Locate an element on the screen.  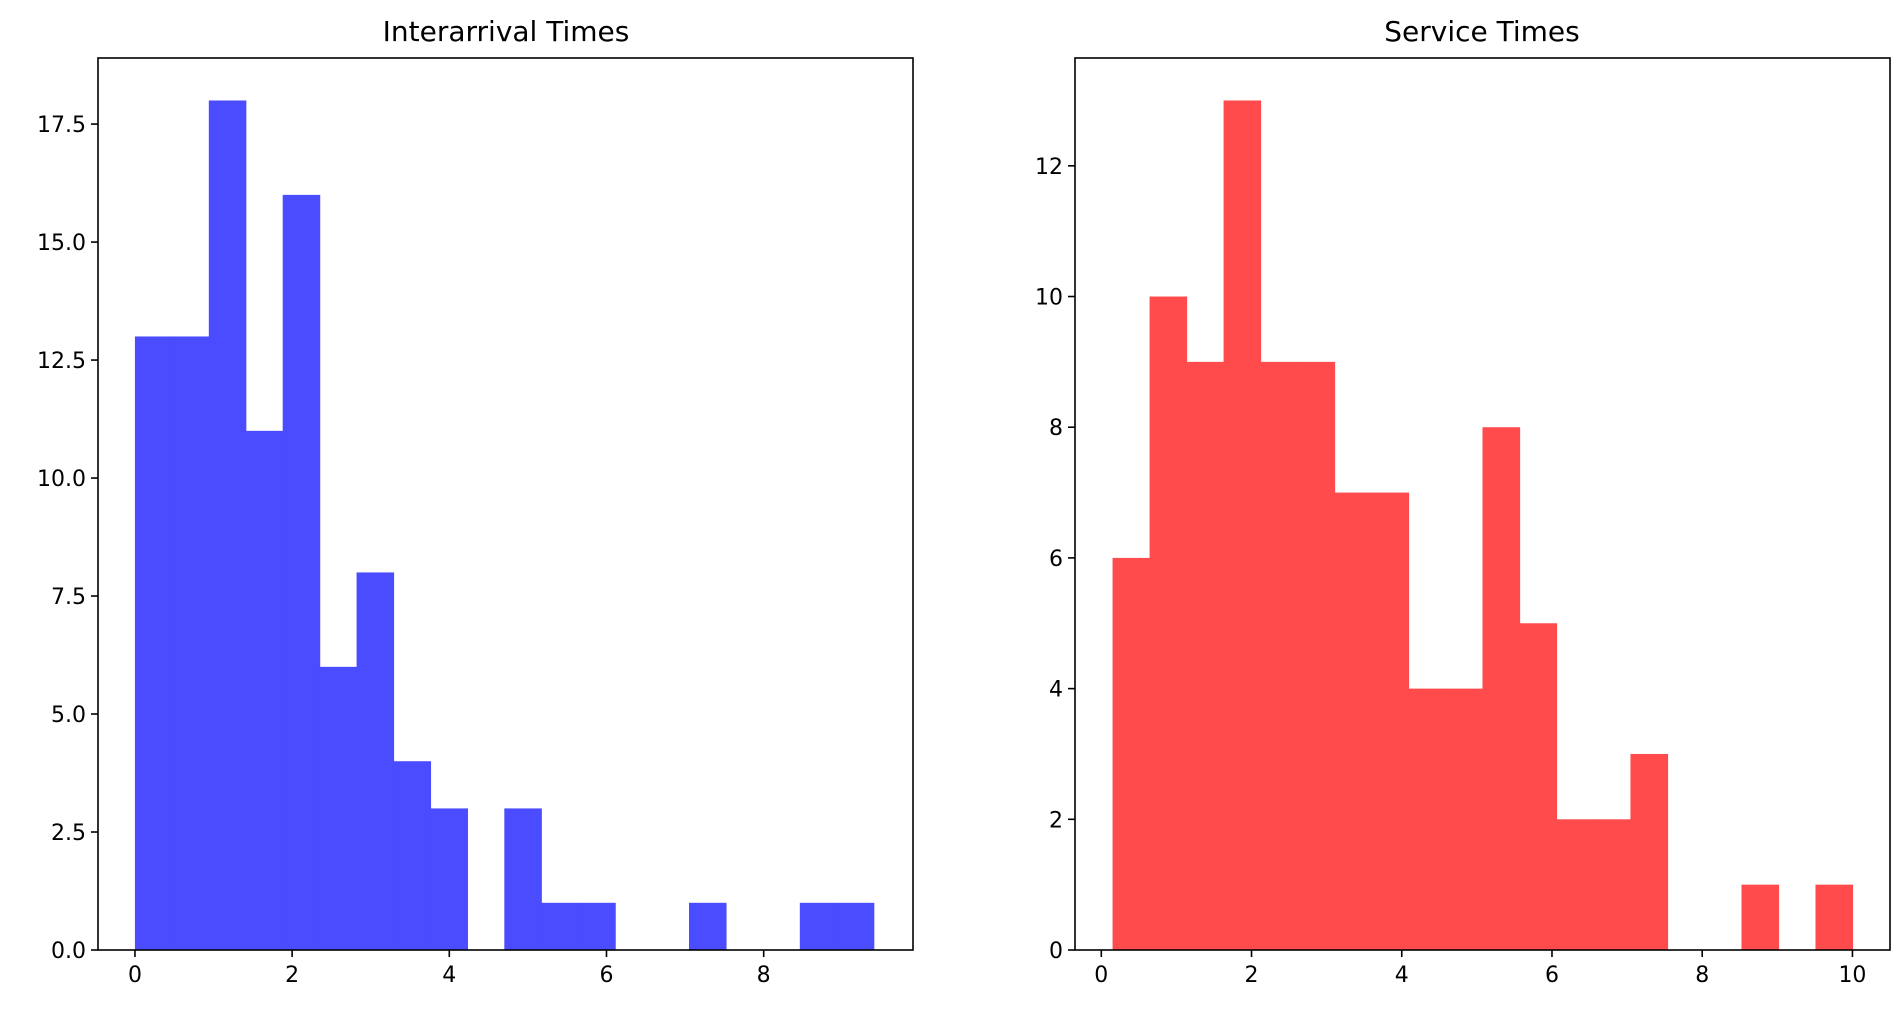
y-tick-label: 5.0 is located at coordinates (68, 715).